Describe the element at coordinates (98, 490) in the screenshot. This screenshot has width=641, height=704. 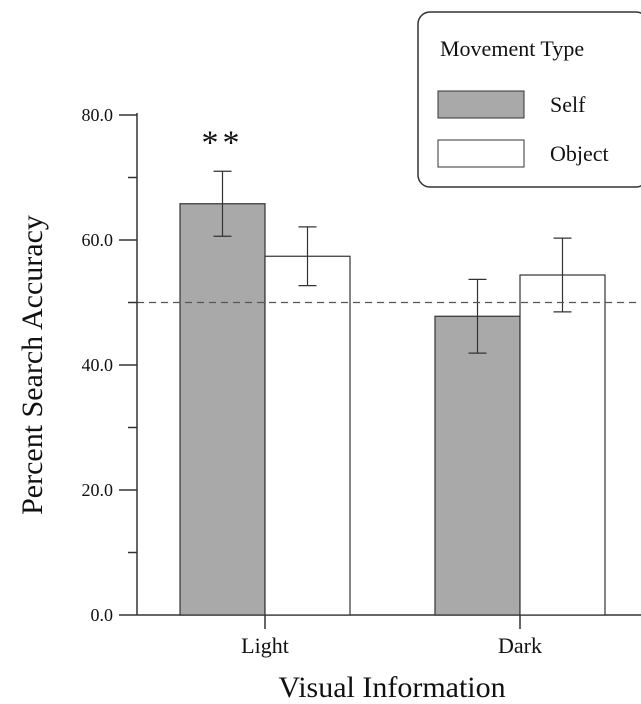
I see `y-tick-label: 20.0` at that location.